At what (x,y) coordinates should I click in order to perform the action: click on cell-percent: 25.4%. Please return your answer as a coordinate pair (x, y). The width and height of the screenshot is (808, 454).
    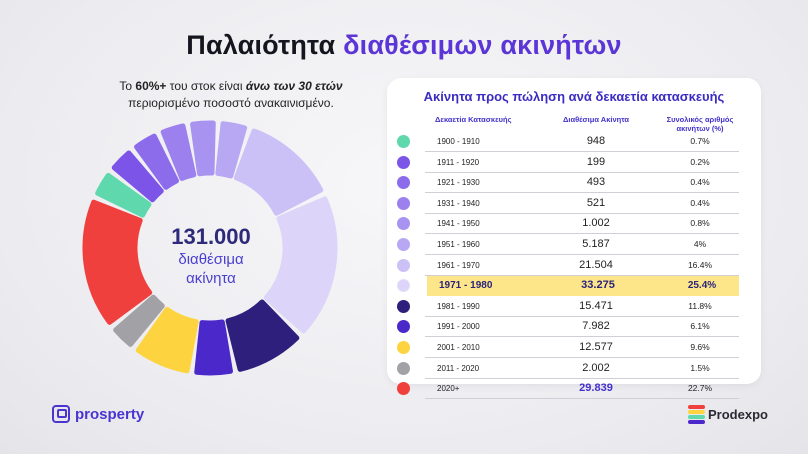
    Looking at the image, I should click on (702, 286).